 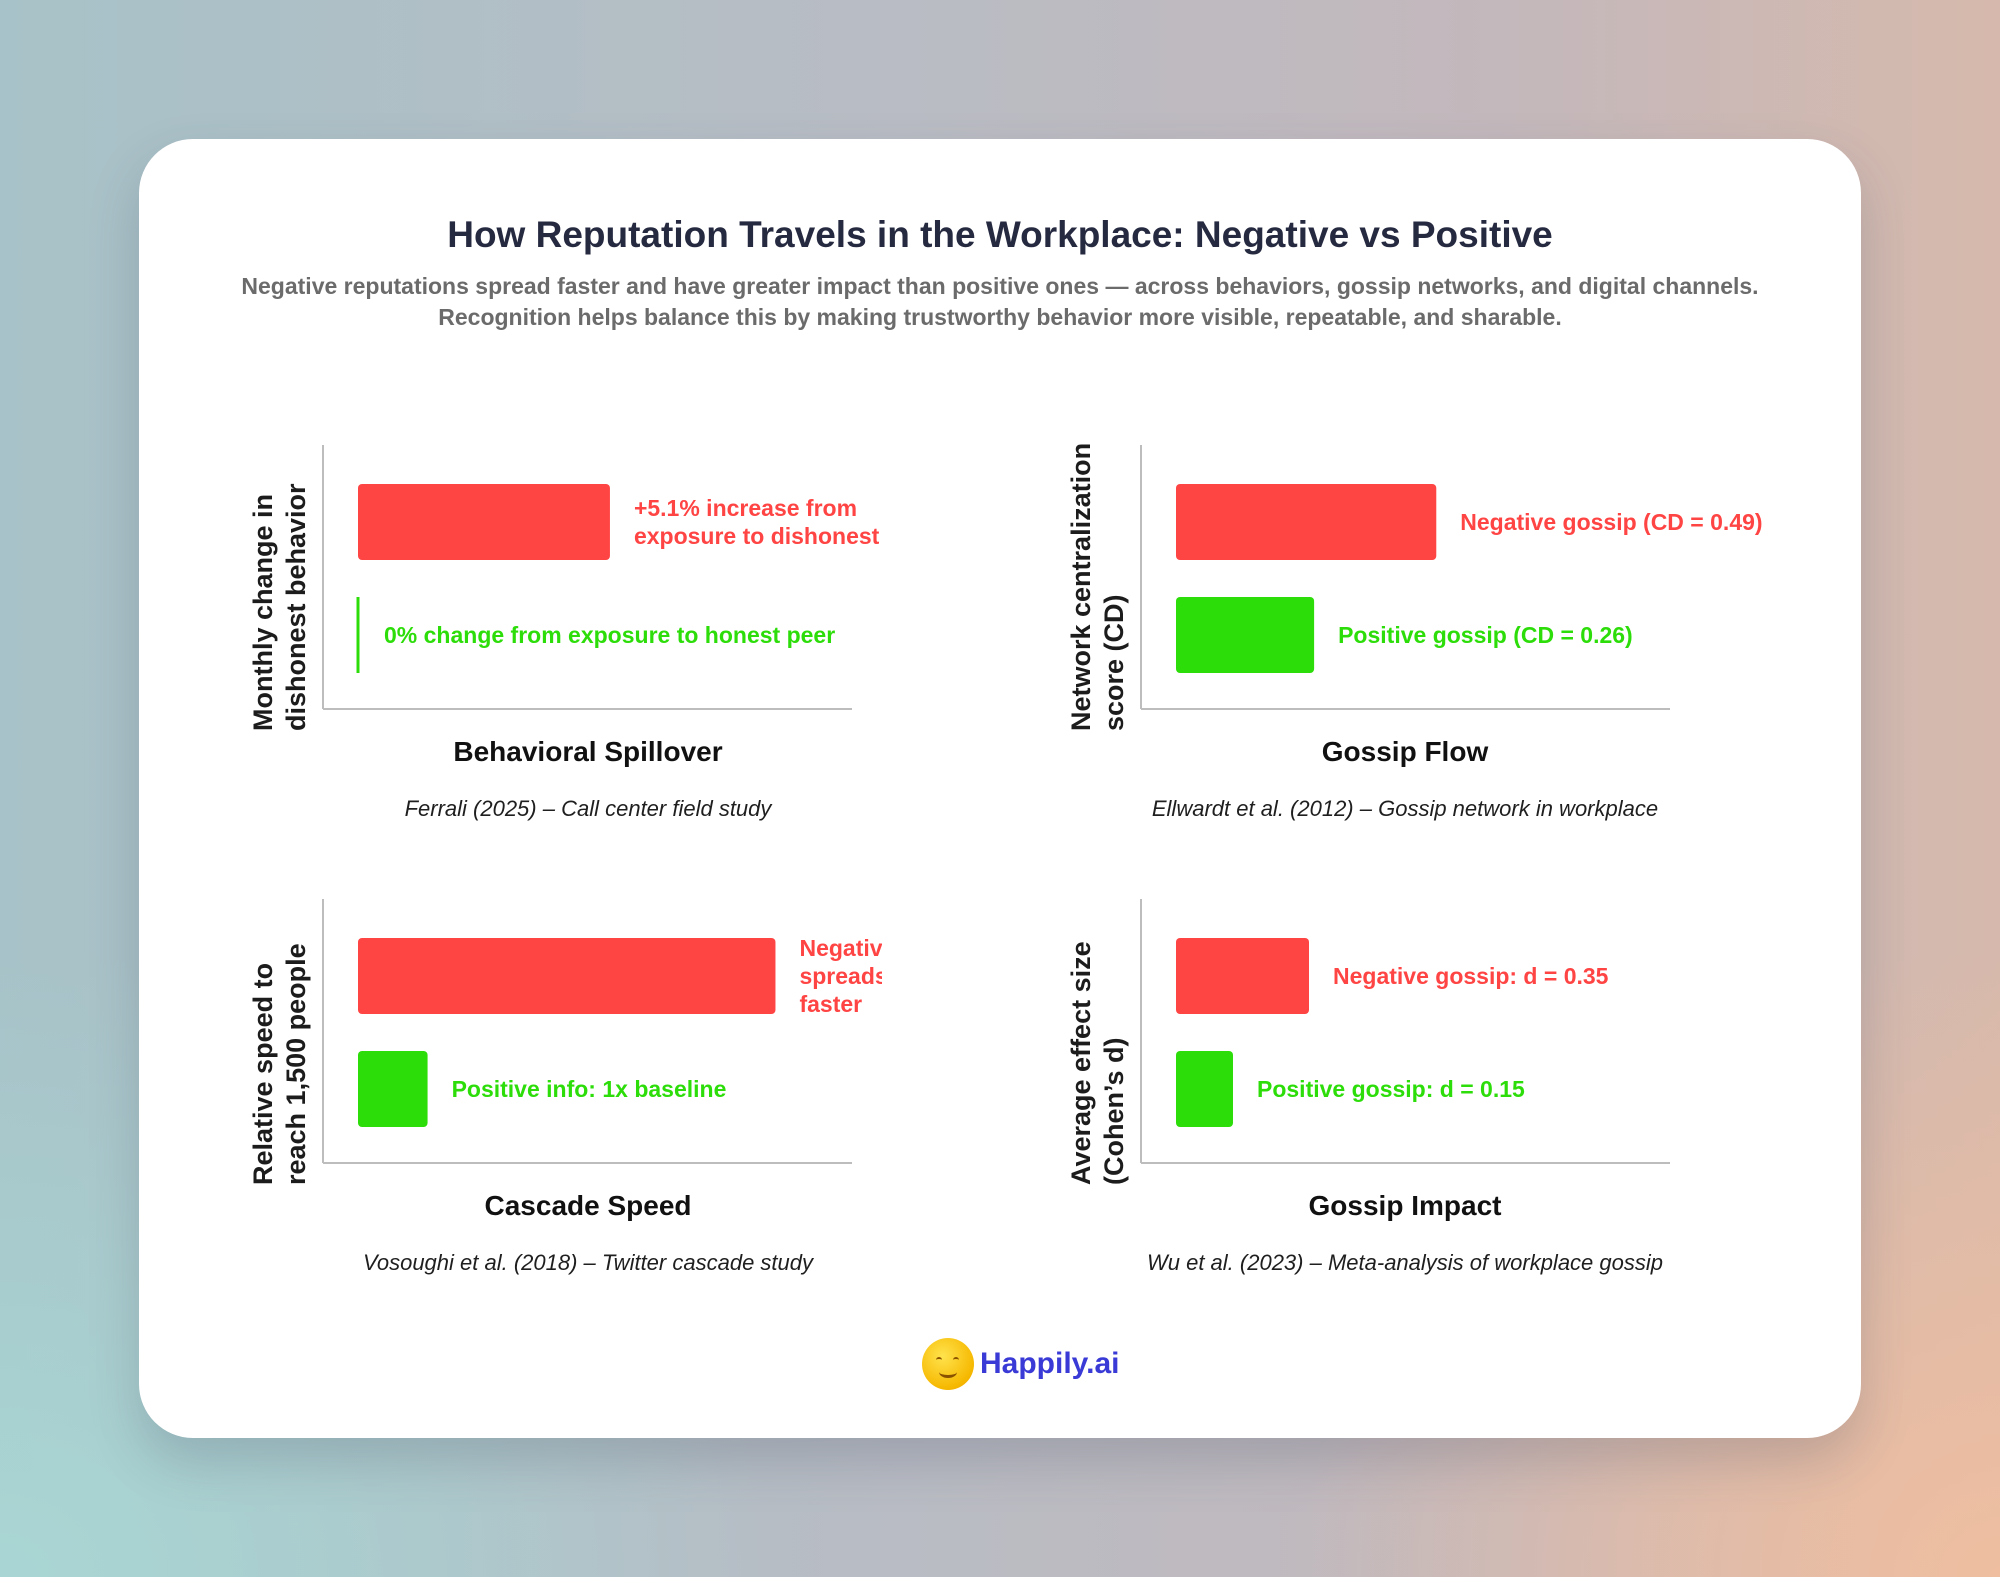 What do you see at coordinates (263, 612) in the screenshot?
I see `y-axis-label-line-1: Monthly change in` at bounding box center [263, 612].